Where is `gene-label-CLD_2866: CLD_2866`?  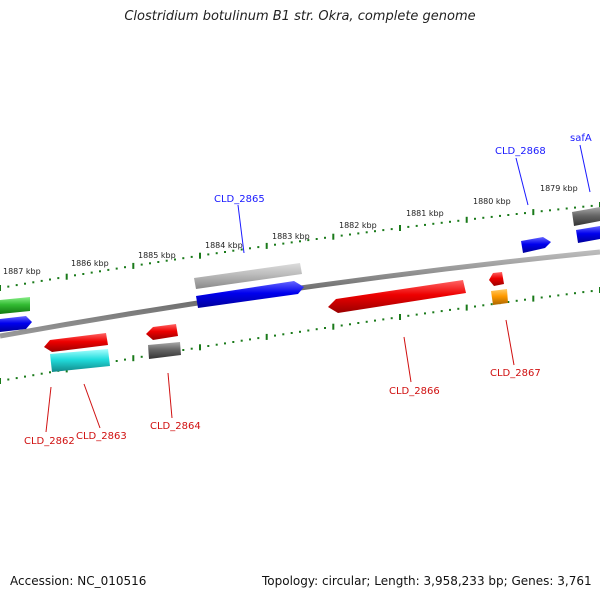
gene-label-CLD_2866: CLD_2866 is located at coordinates (414, 391).